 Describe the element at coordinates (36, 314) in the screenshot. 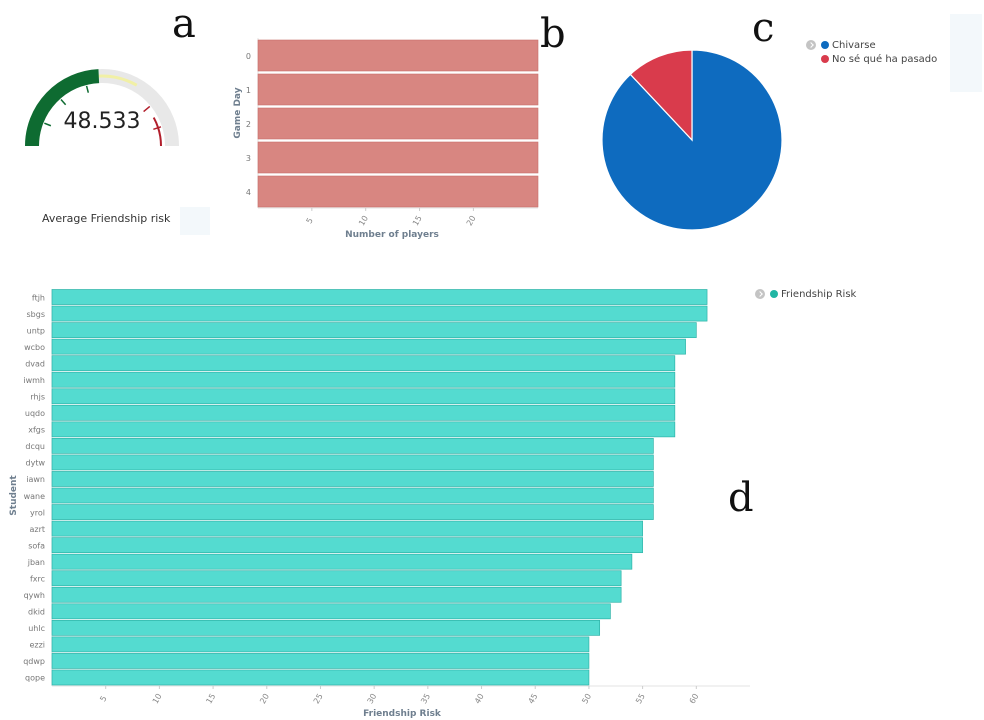

I see `y-tick-label: sbgs` at that location.